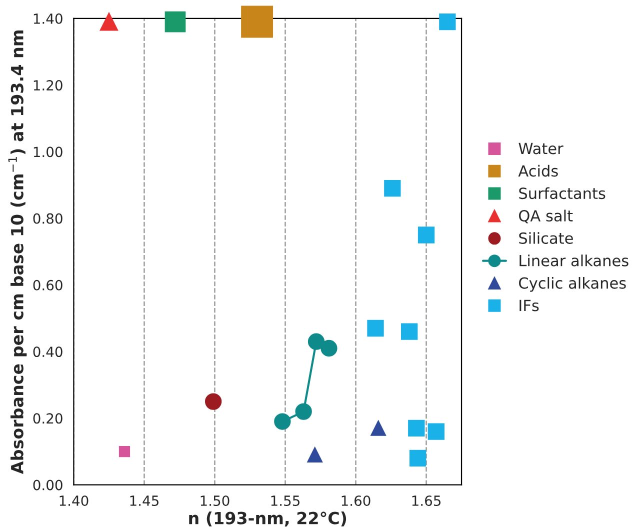  I want to click on legend-label: Linear alkanes, so click(574, 260).